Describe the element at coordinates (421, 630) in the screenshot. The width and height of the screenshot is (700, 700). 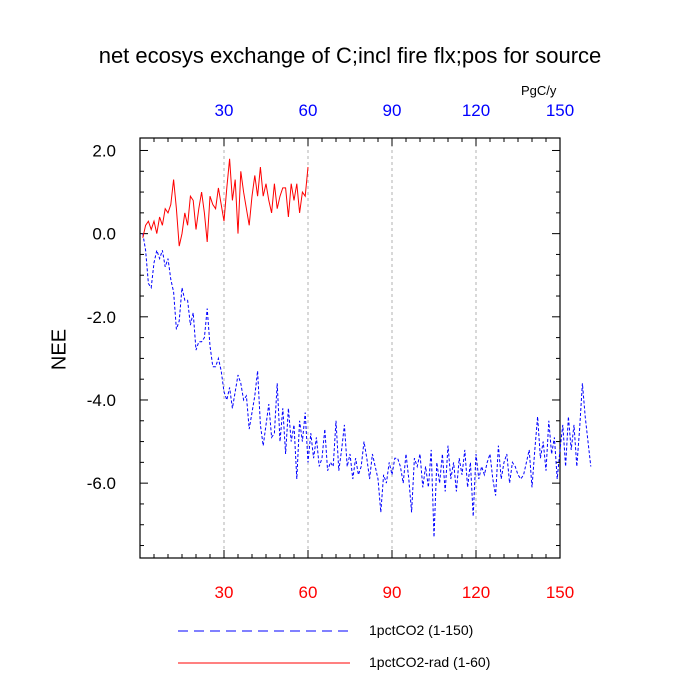
I see `legend-label-blue: 1pctCO2 (1-150)` at that location.